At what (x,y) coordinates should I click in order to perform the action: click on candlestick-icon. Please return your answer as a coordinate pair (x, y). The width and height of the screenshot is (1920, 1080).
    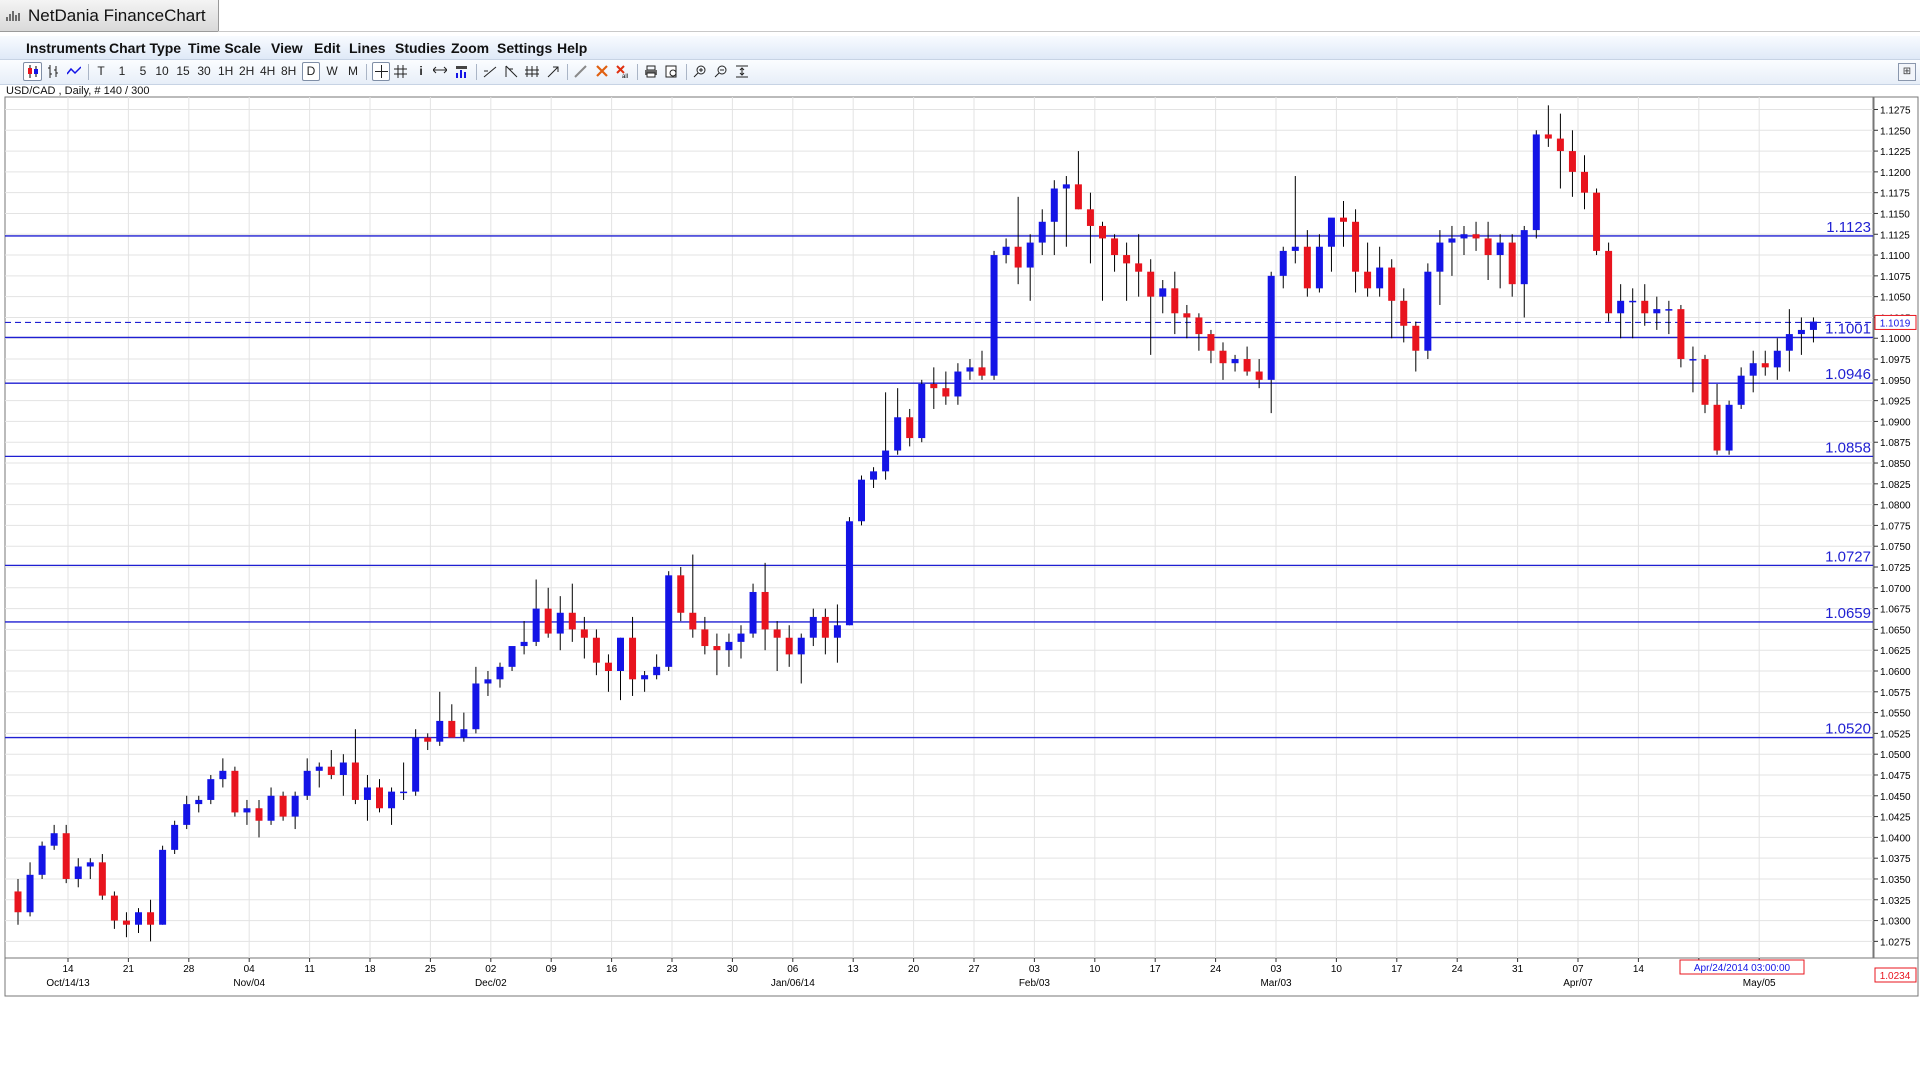
    Looking at the image, I should click on (32, 71).